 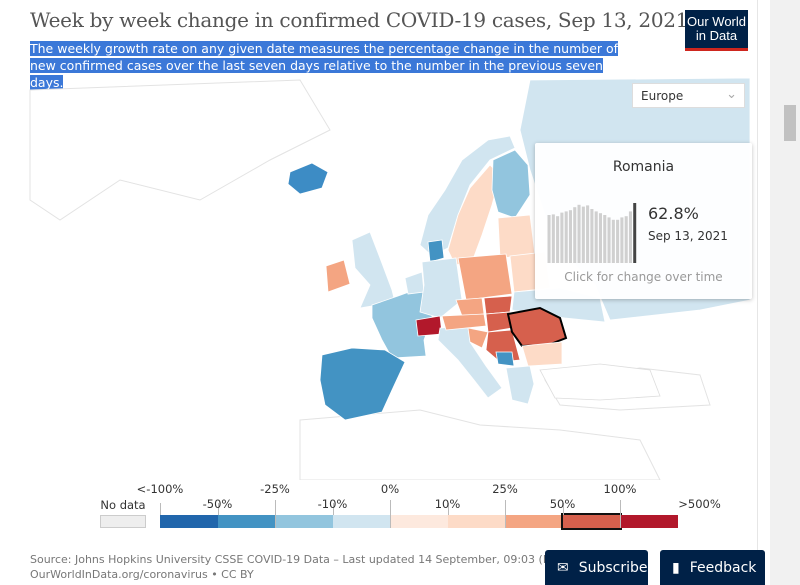 What do you see at coordinates (699, 504) in the screenshot?
I see `legend-label: >500%` at bounding box center [699, 504].